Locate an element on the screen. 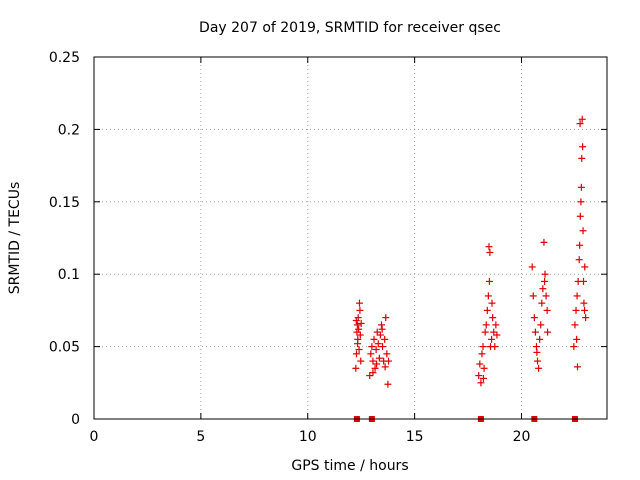 Image resolution: width=640 pixels, height=480 pixels. x-tick-label: 10 is located at coordinates (308, 437).